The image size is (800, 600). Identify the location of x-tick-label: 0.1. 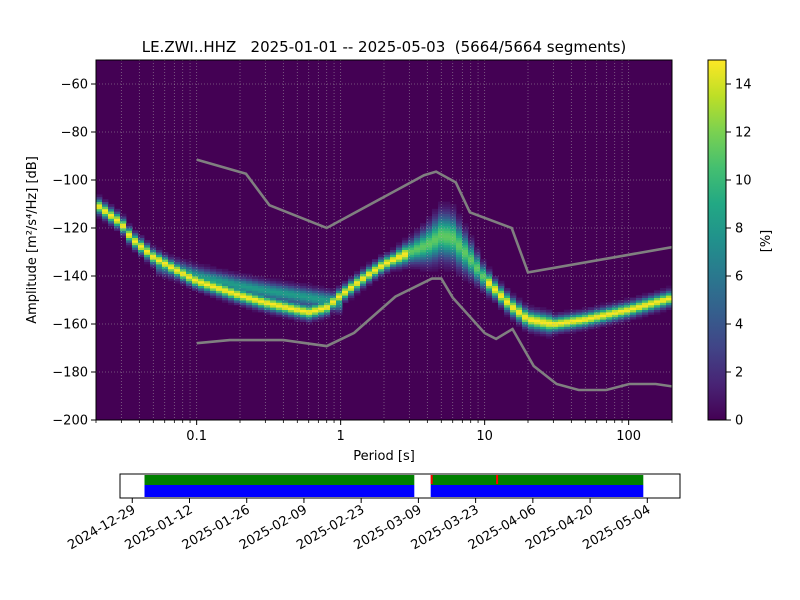
(196, 436).